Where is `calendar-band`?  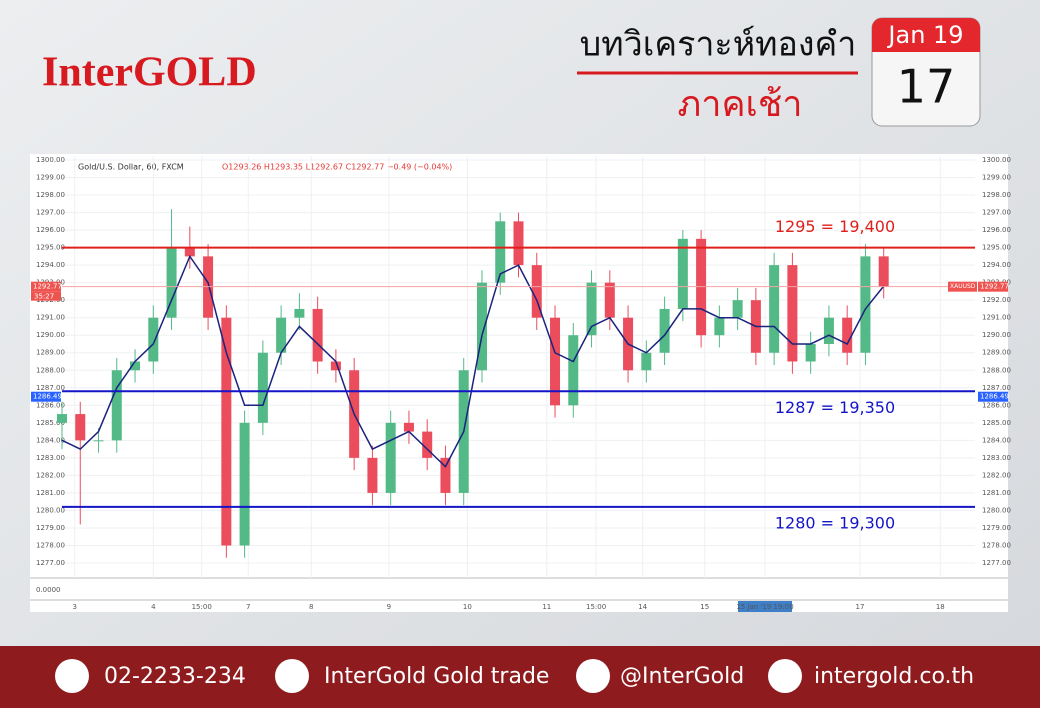 calendar-band is located at coordinates (926, 35).